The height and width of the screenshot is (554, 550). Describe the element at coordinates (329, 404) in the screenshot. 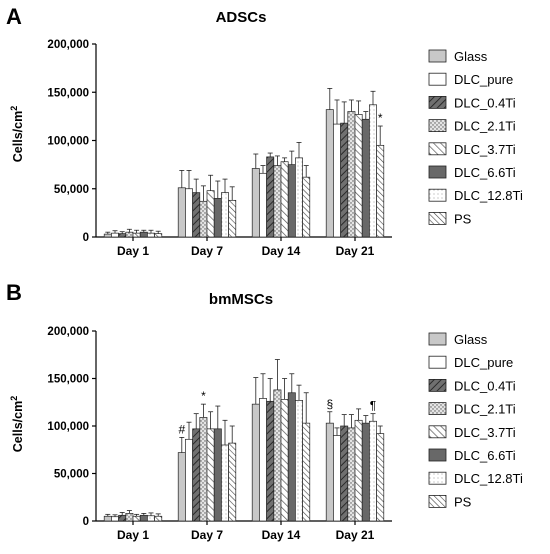

I see `significance-marker: §` at that location.